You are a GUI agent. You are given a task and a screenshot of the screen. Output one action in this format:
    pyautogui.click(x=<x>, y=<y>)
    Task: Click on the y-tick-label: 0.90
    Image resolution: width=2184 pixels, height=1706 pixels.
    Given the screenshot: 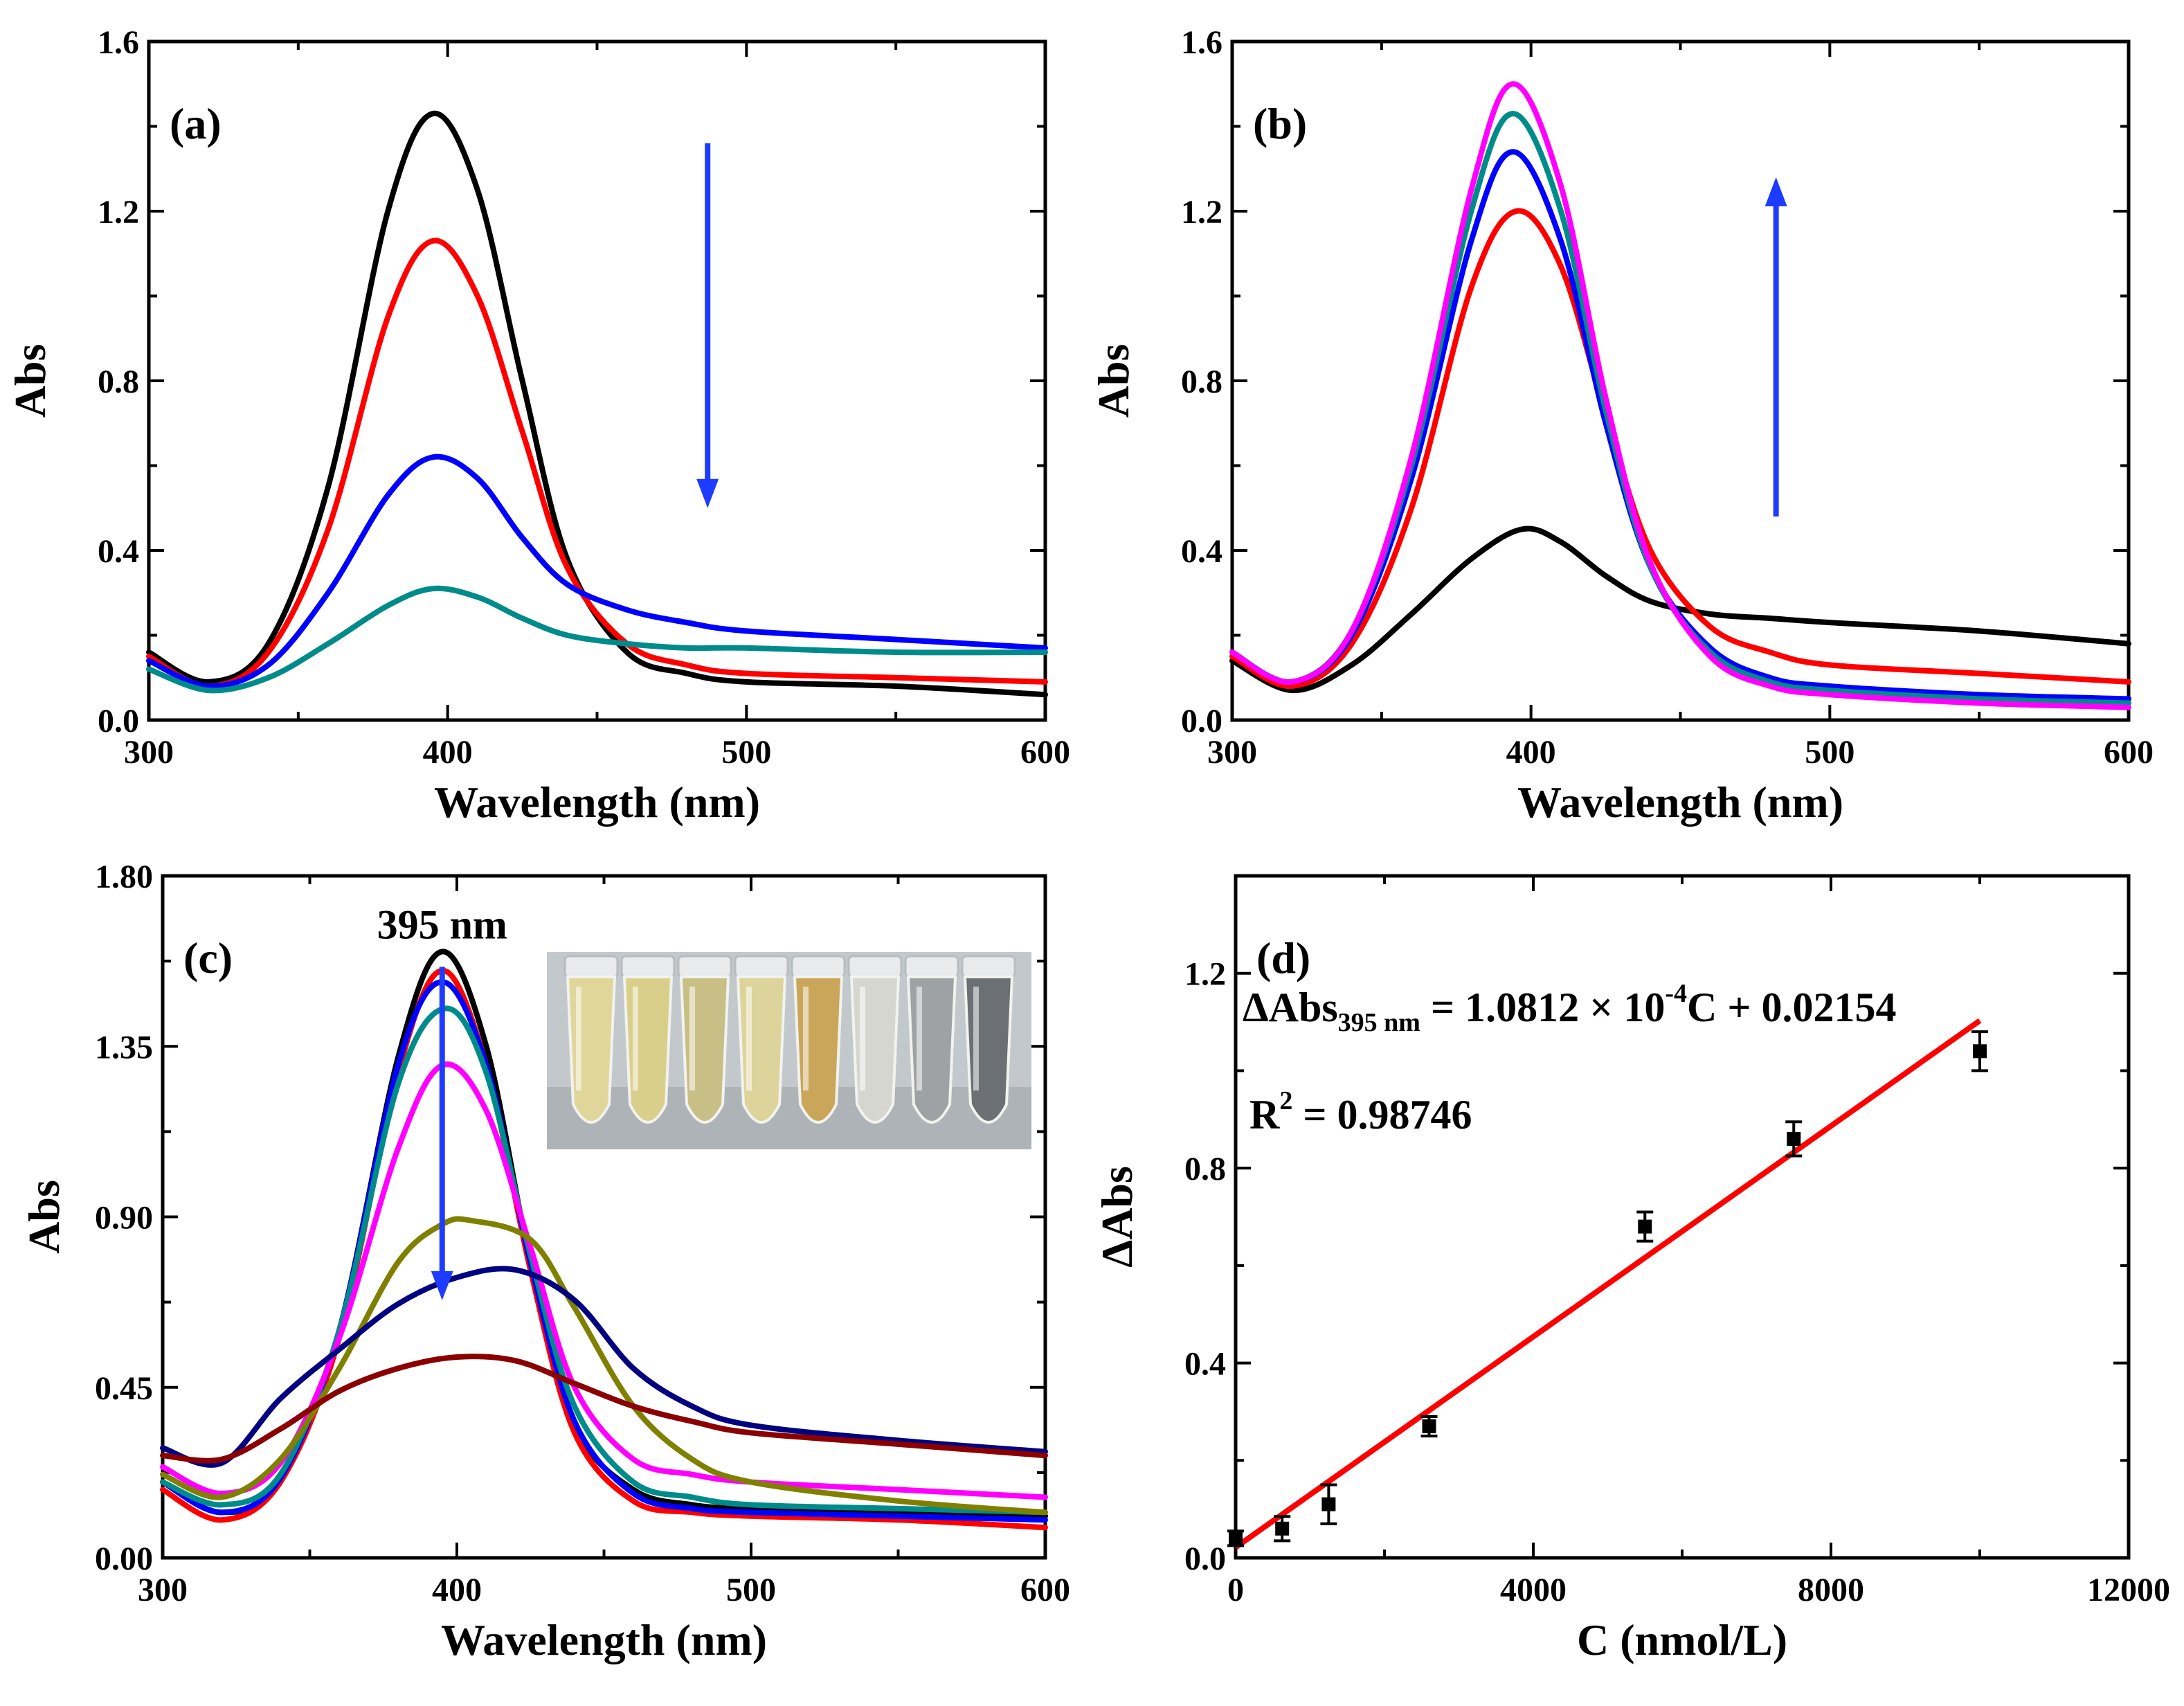 What is the action you would take?
    pyautogui.click(x=124, y=1219)
    